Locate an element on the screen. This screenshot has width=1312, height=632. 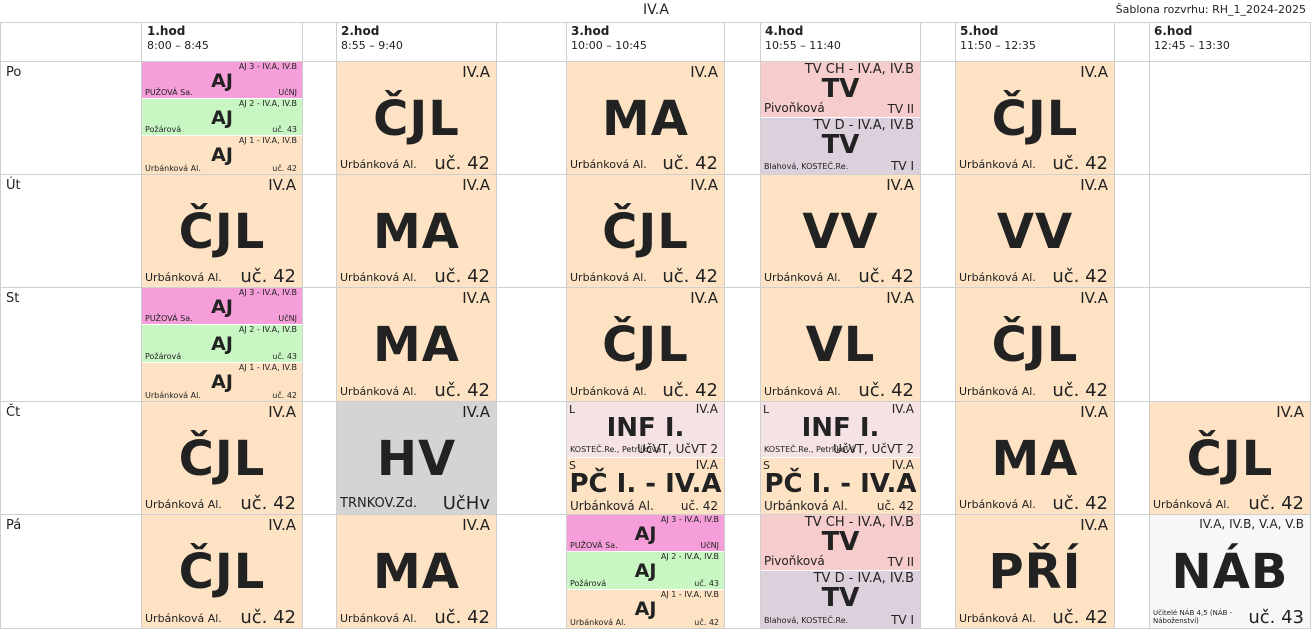
lesson-class: IV.A, IV.B, V.A, V.B is located at coordinates (1251, 524).